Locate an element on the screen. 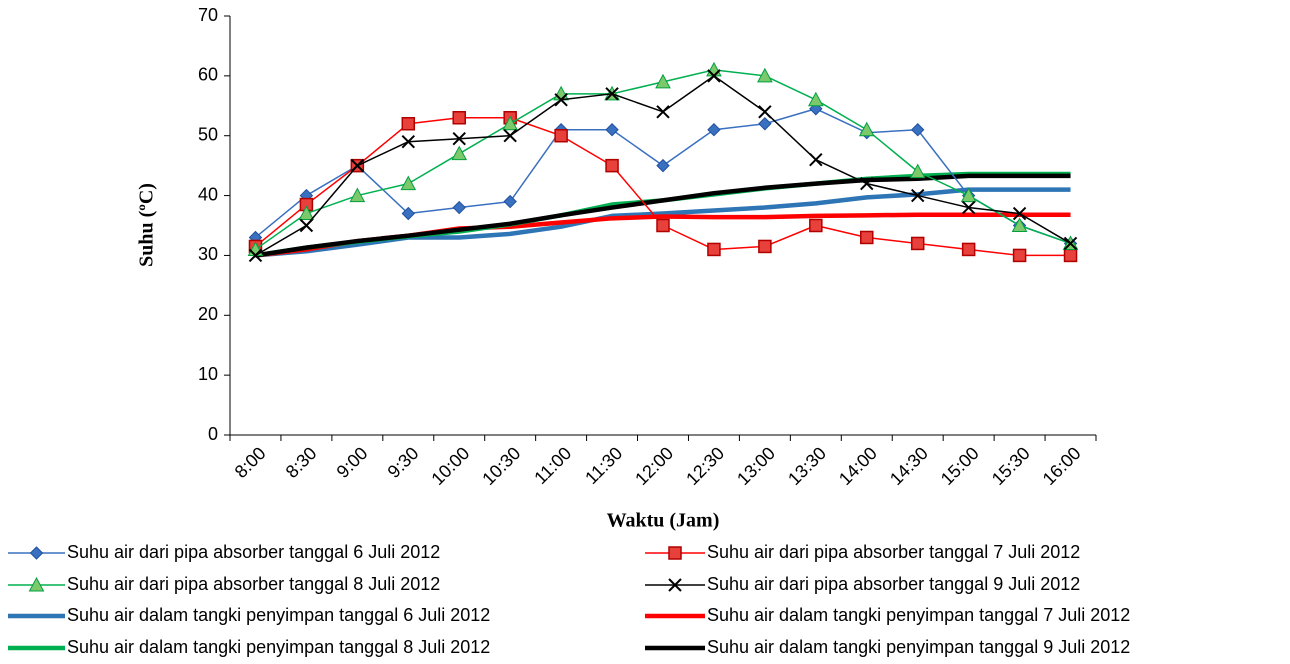 This screenshot has height=664, width=1290. y-tick-label: 0 is located at coordinates (213, 434).